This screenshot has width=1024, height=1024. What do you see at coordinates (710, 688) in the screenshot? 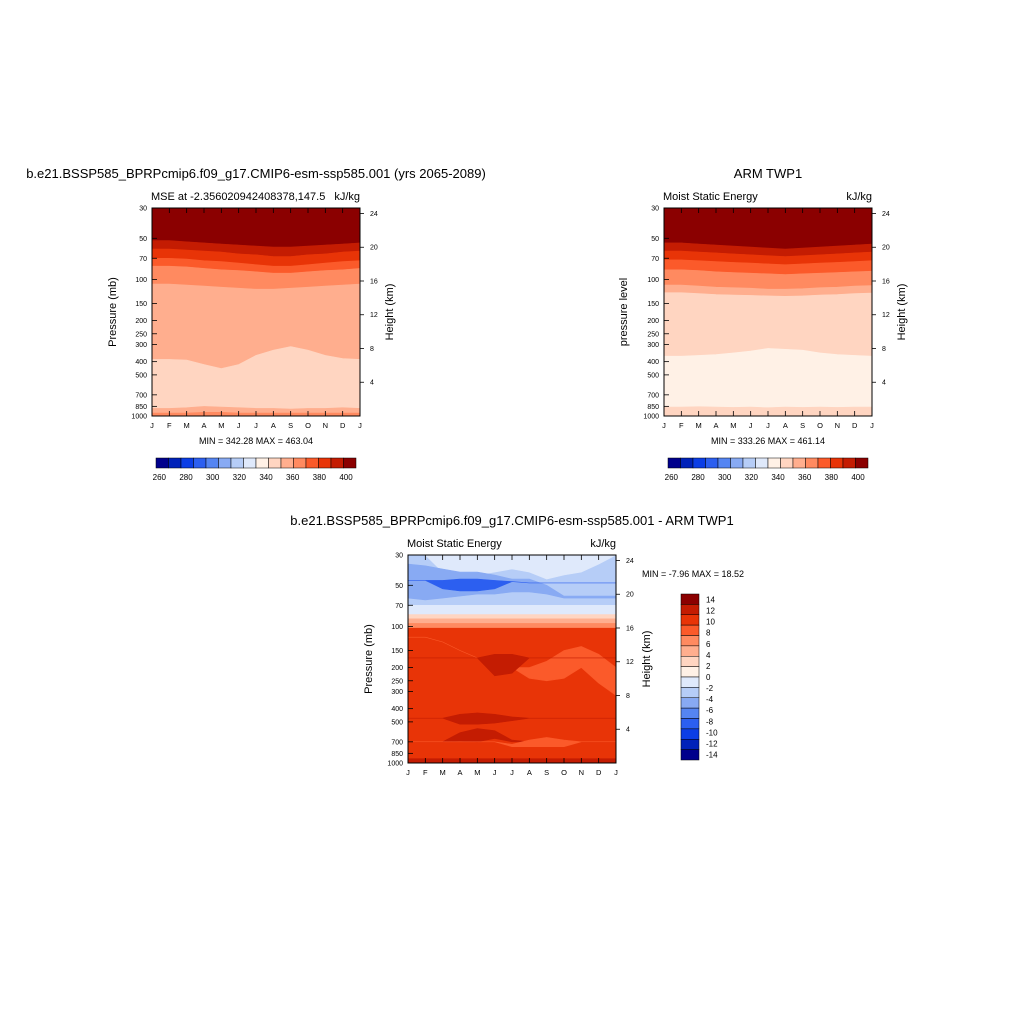
I see `colorbar-label: -2` at bounding box center [710, 688].